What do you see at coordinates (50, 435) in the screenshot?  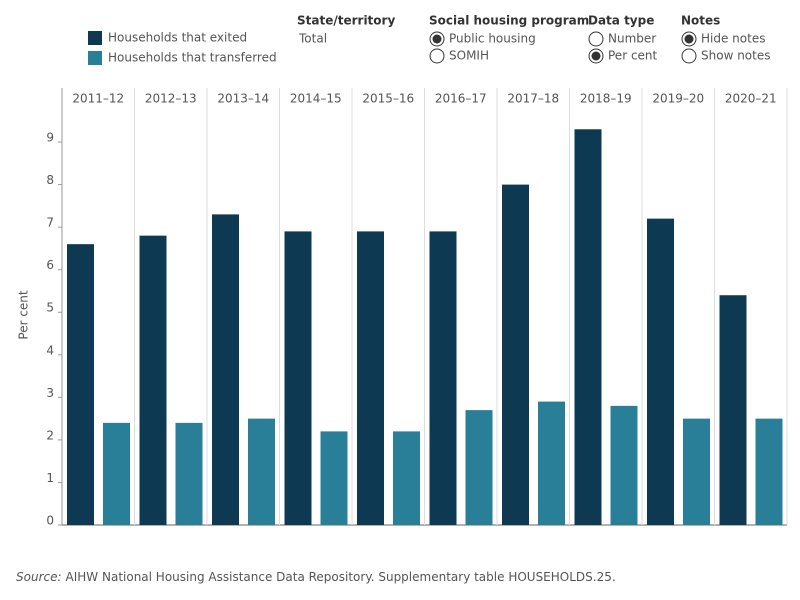 I see `y-tick-label: 2` at bounding box center [50, 435].